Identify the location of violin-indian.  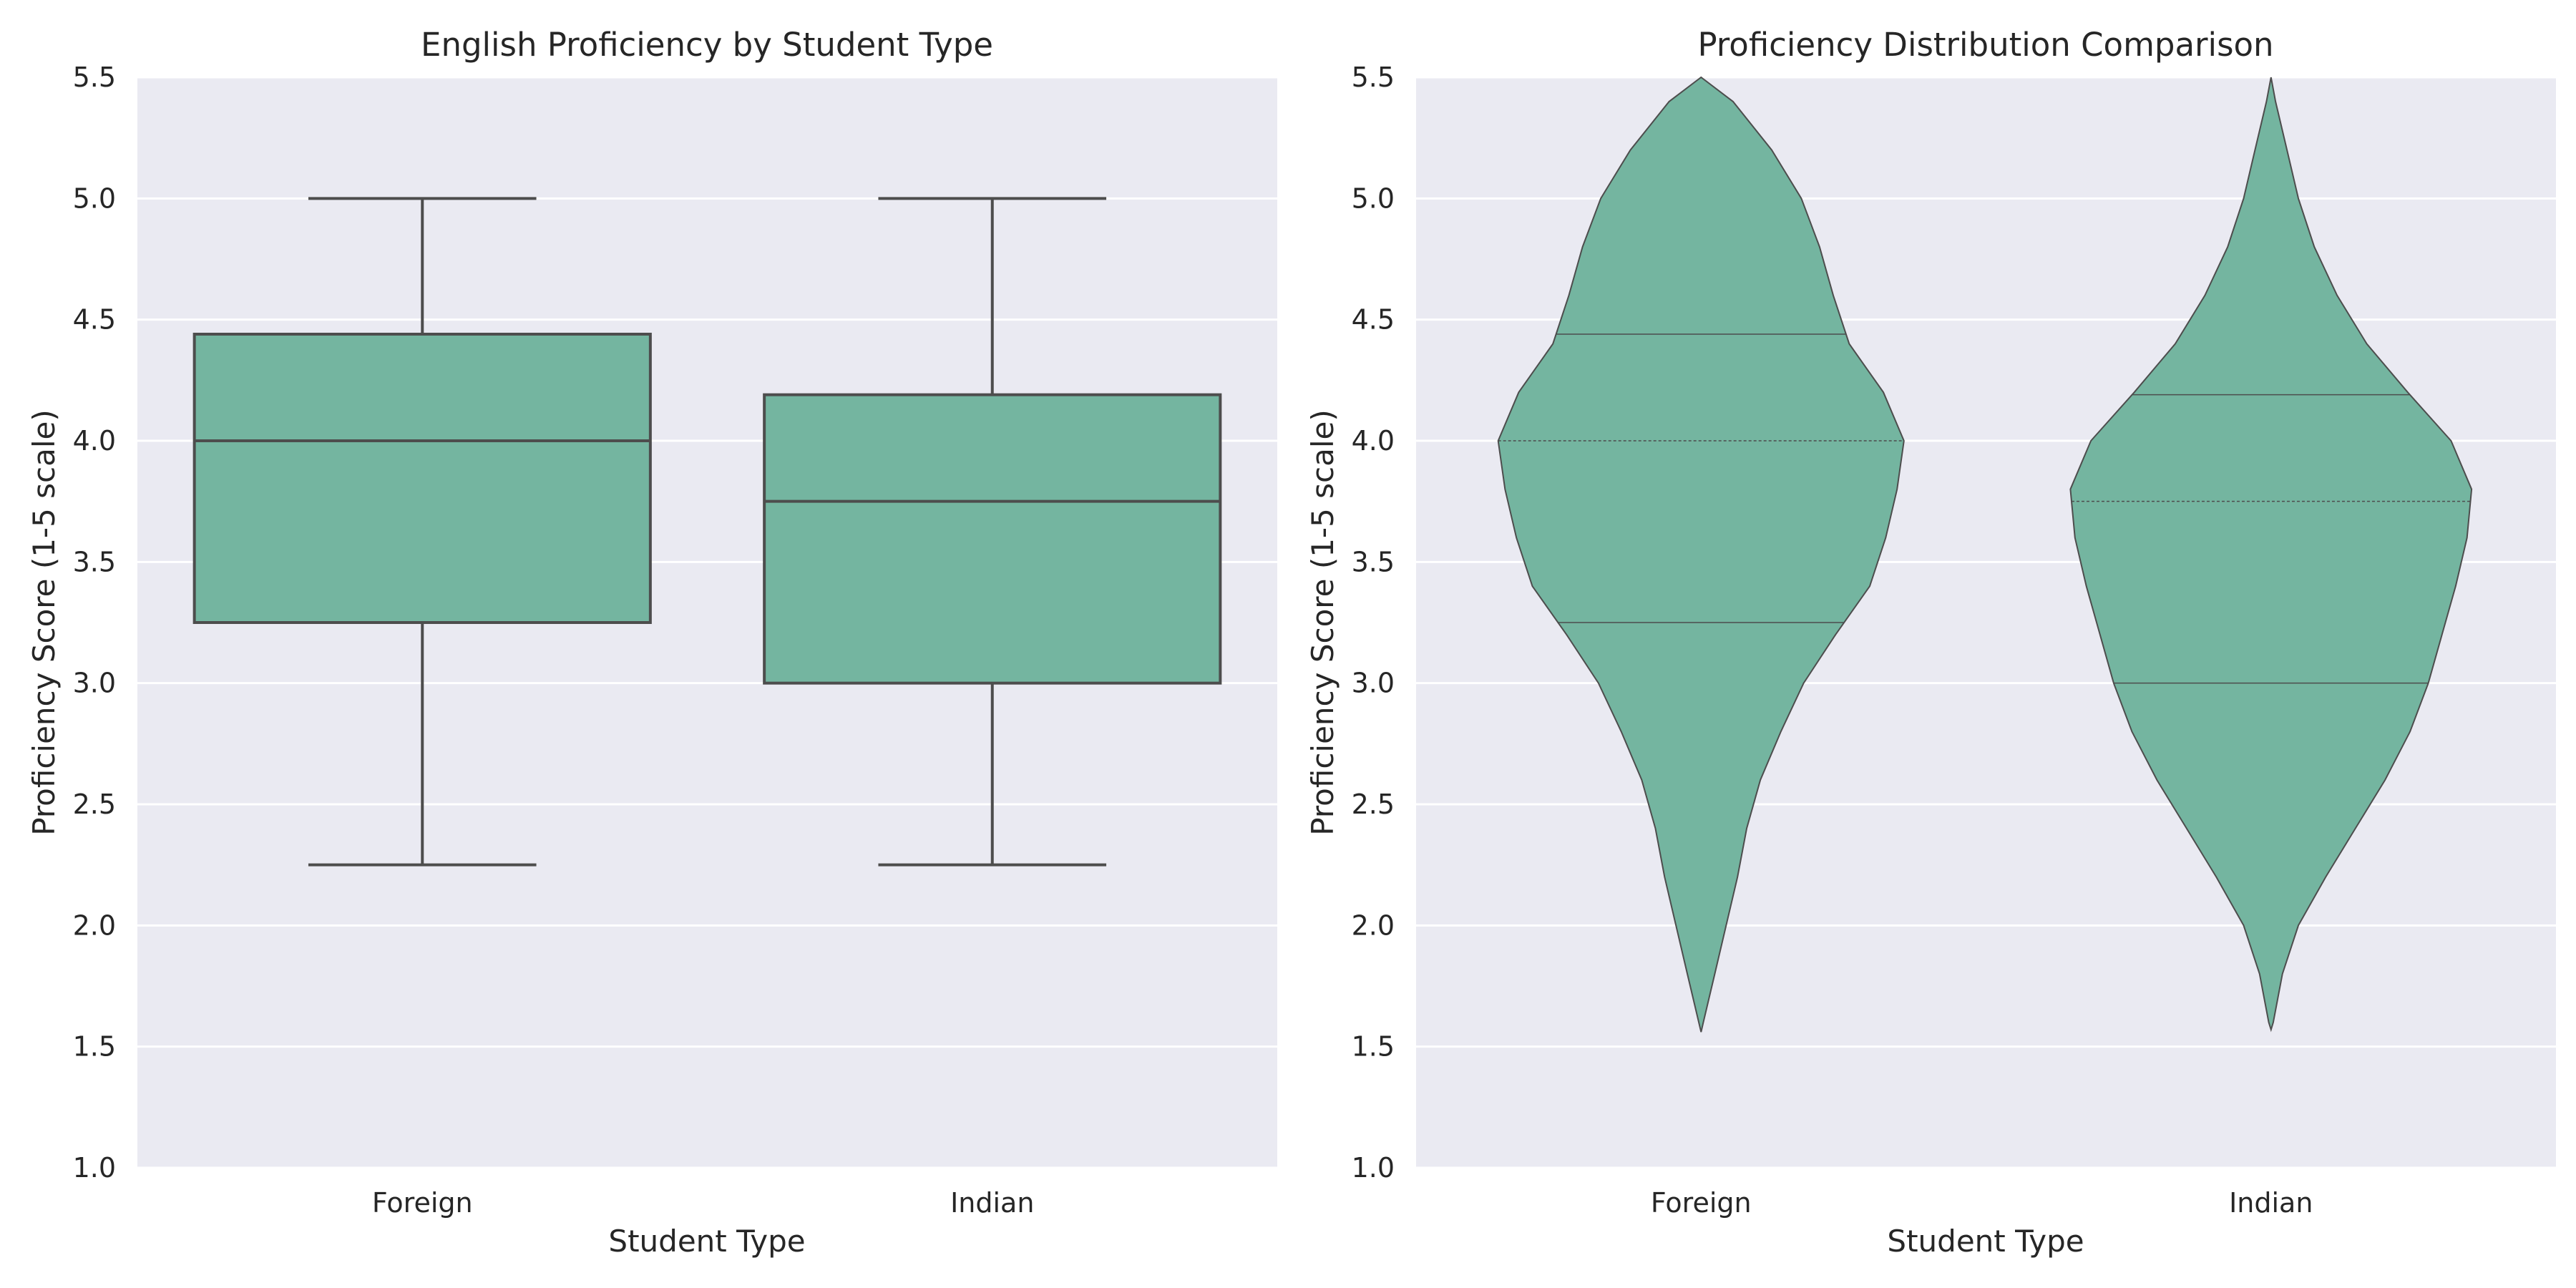
(2271, 555).